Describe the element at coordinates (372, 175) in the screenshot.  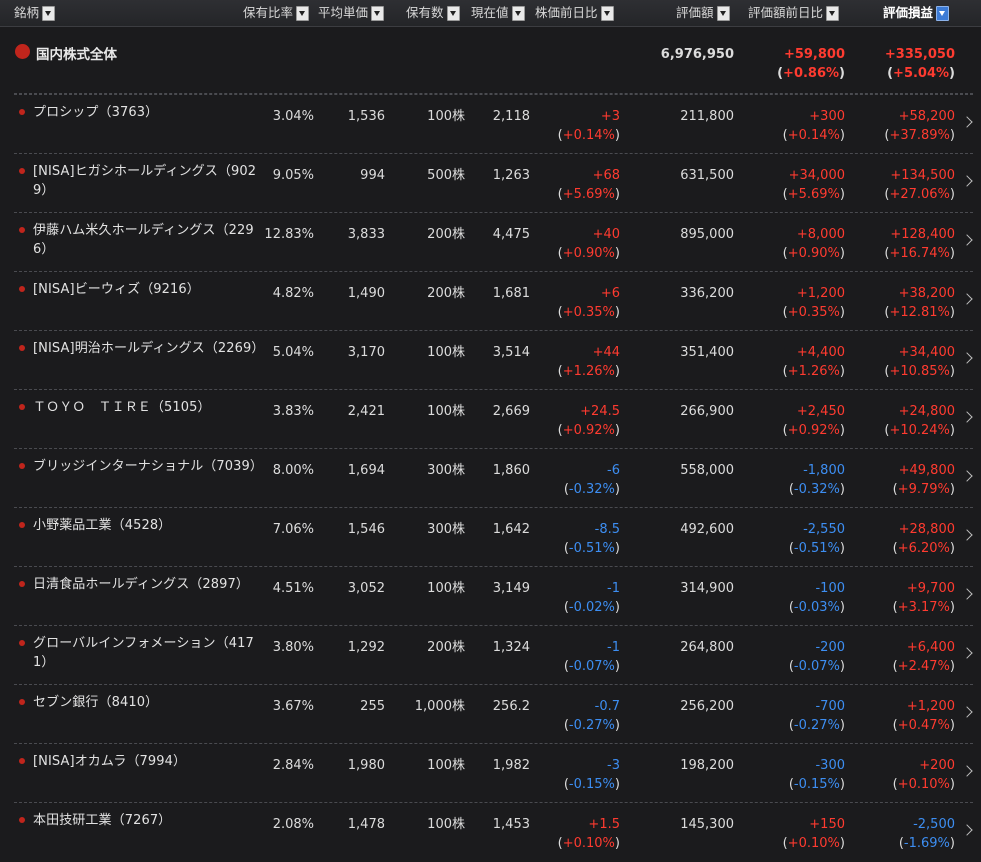
I see `avg-price: 994` at that location.